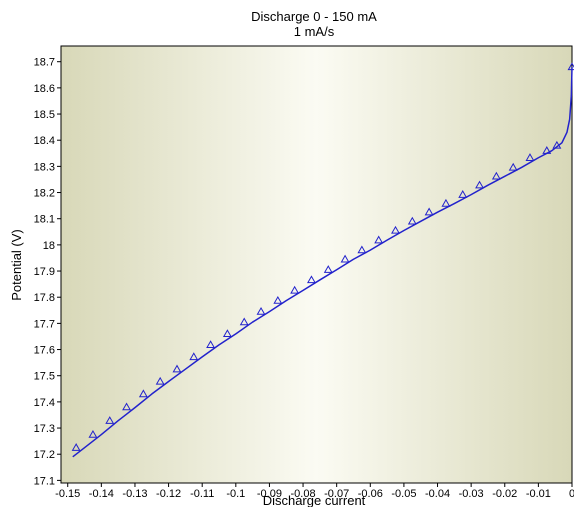 The image size is (574, 512). What do you see at coordinates (370, 494) in the screenshot?
I see `x-tick-label: -0.06` at bounding box center [370, 494].